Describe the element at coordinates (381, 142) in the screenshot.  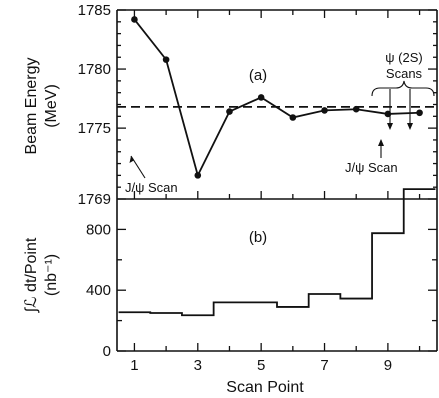
I see `annotation-jpsi-right-arrowhead` at that location.